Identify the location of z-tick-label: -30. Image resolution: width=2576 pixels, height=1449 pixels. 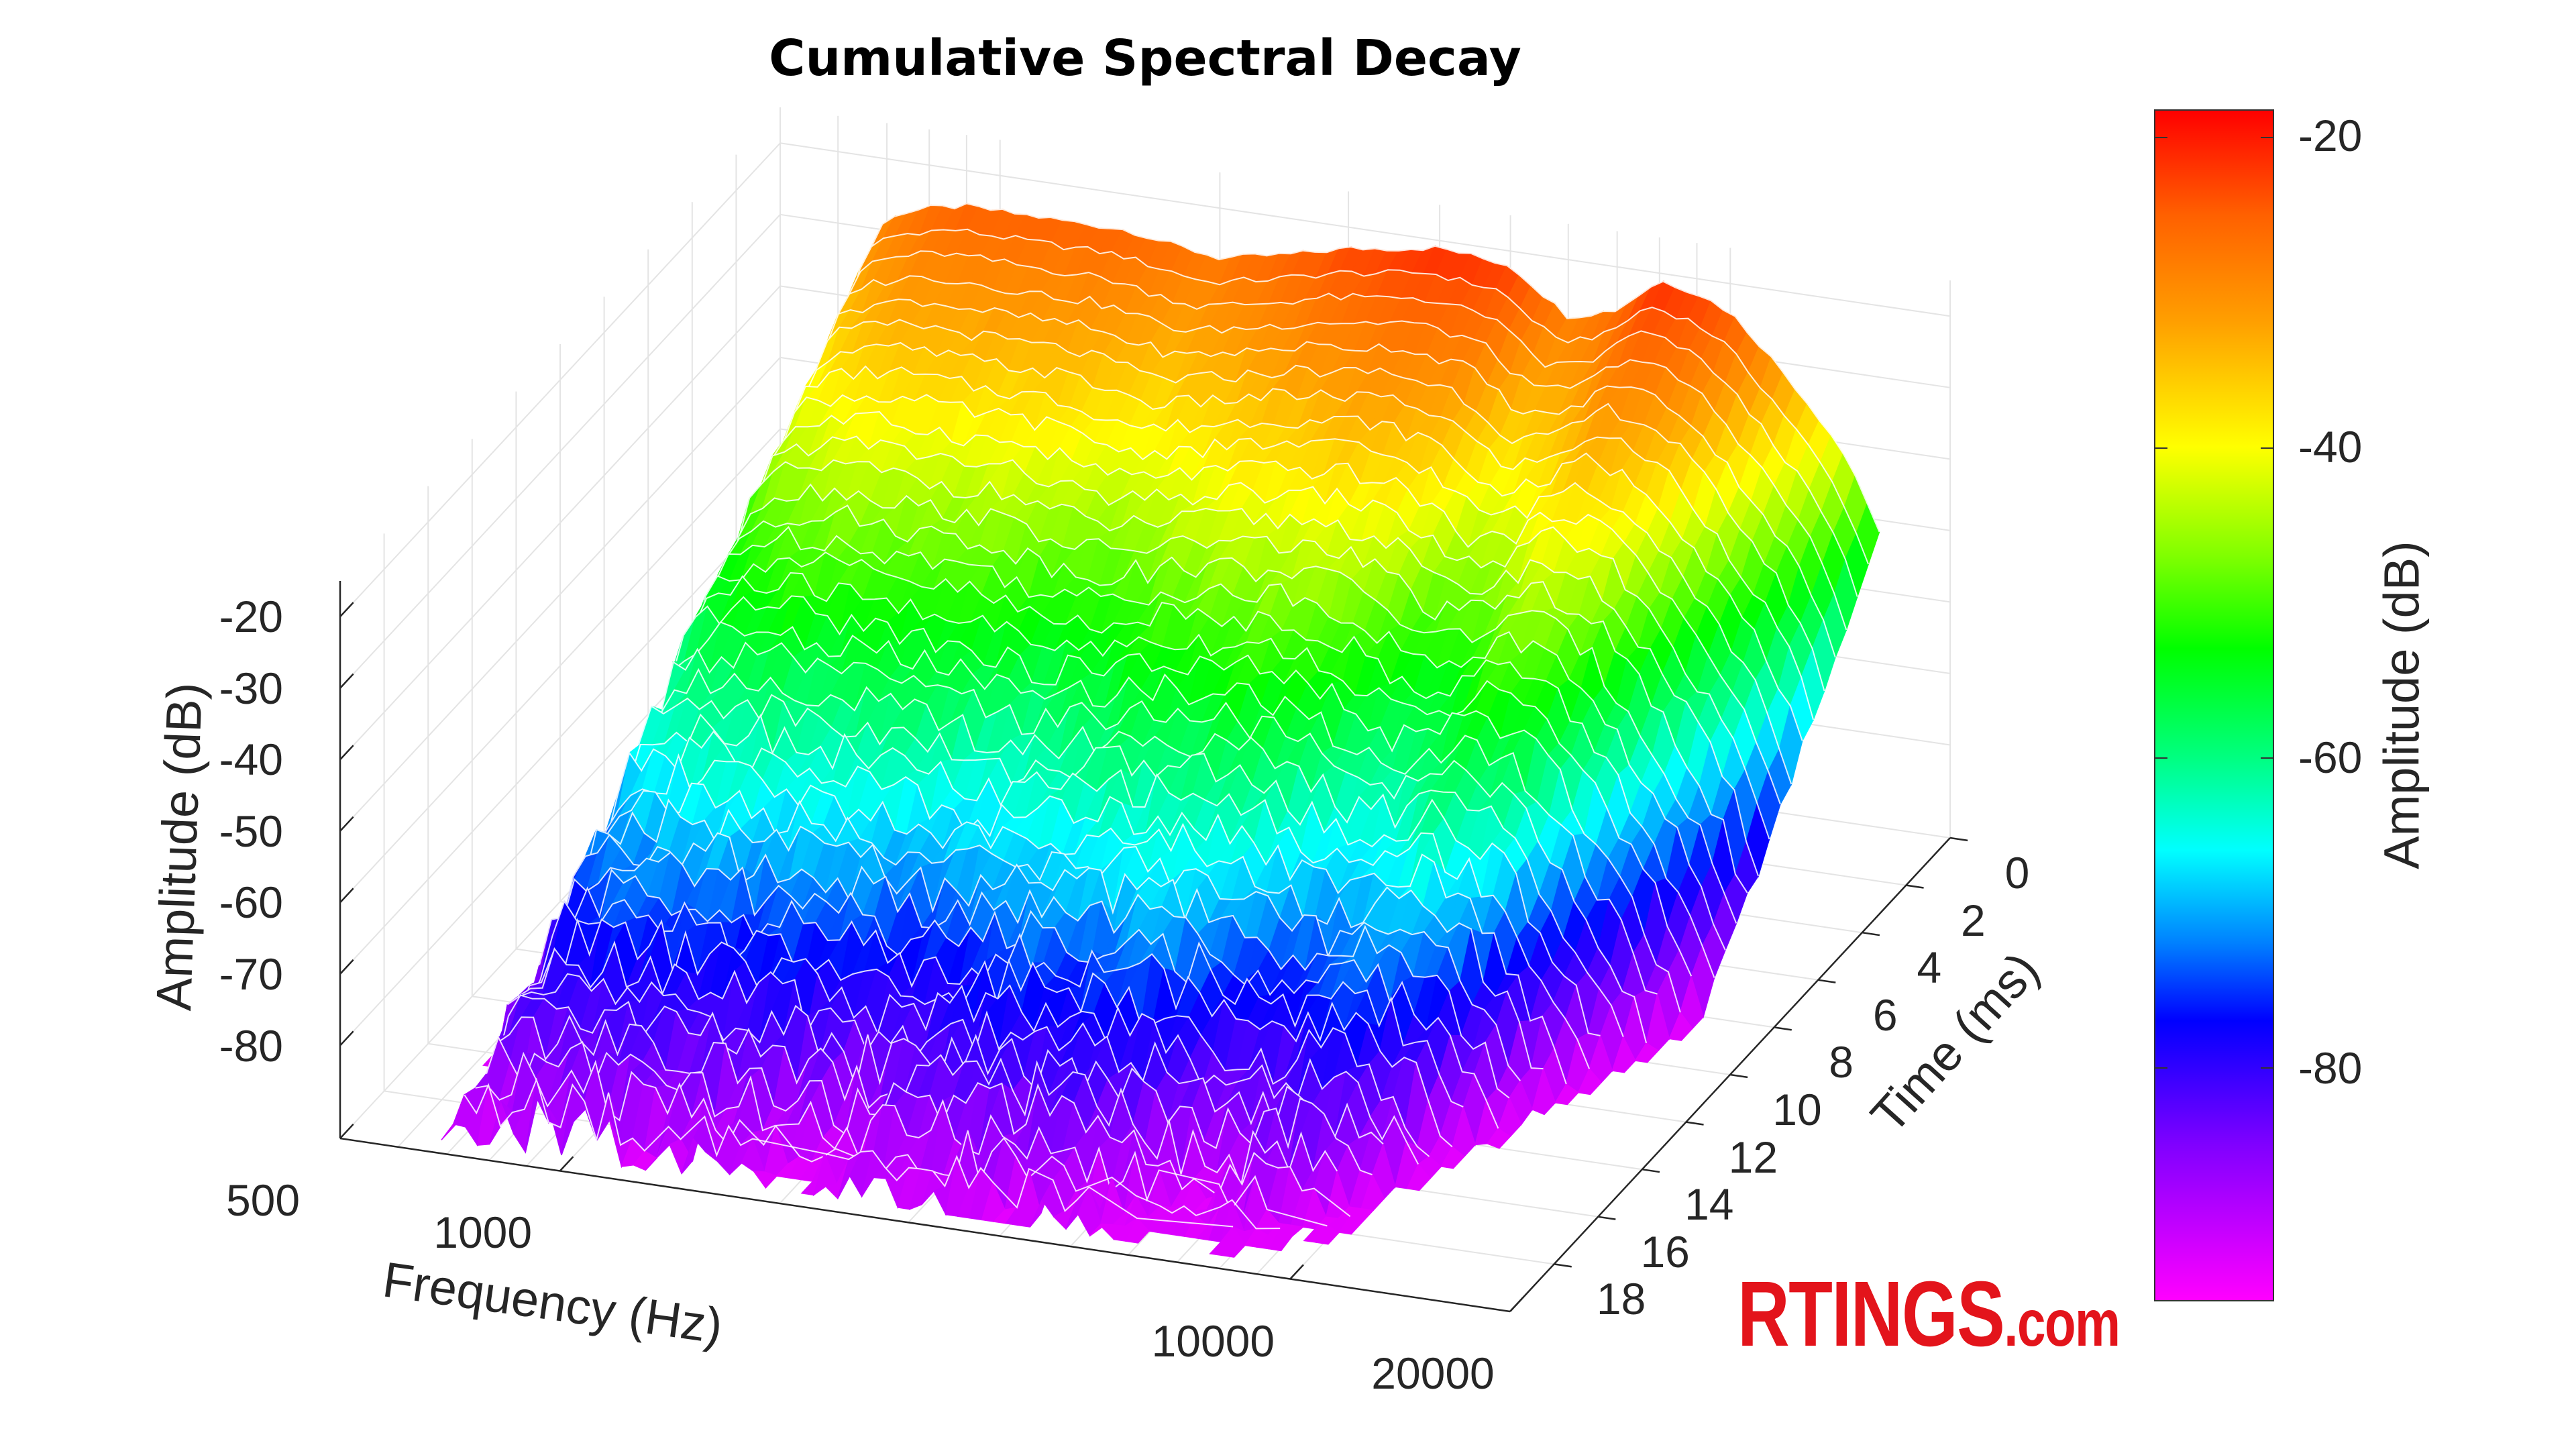
(251, 688).